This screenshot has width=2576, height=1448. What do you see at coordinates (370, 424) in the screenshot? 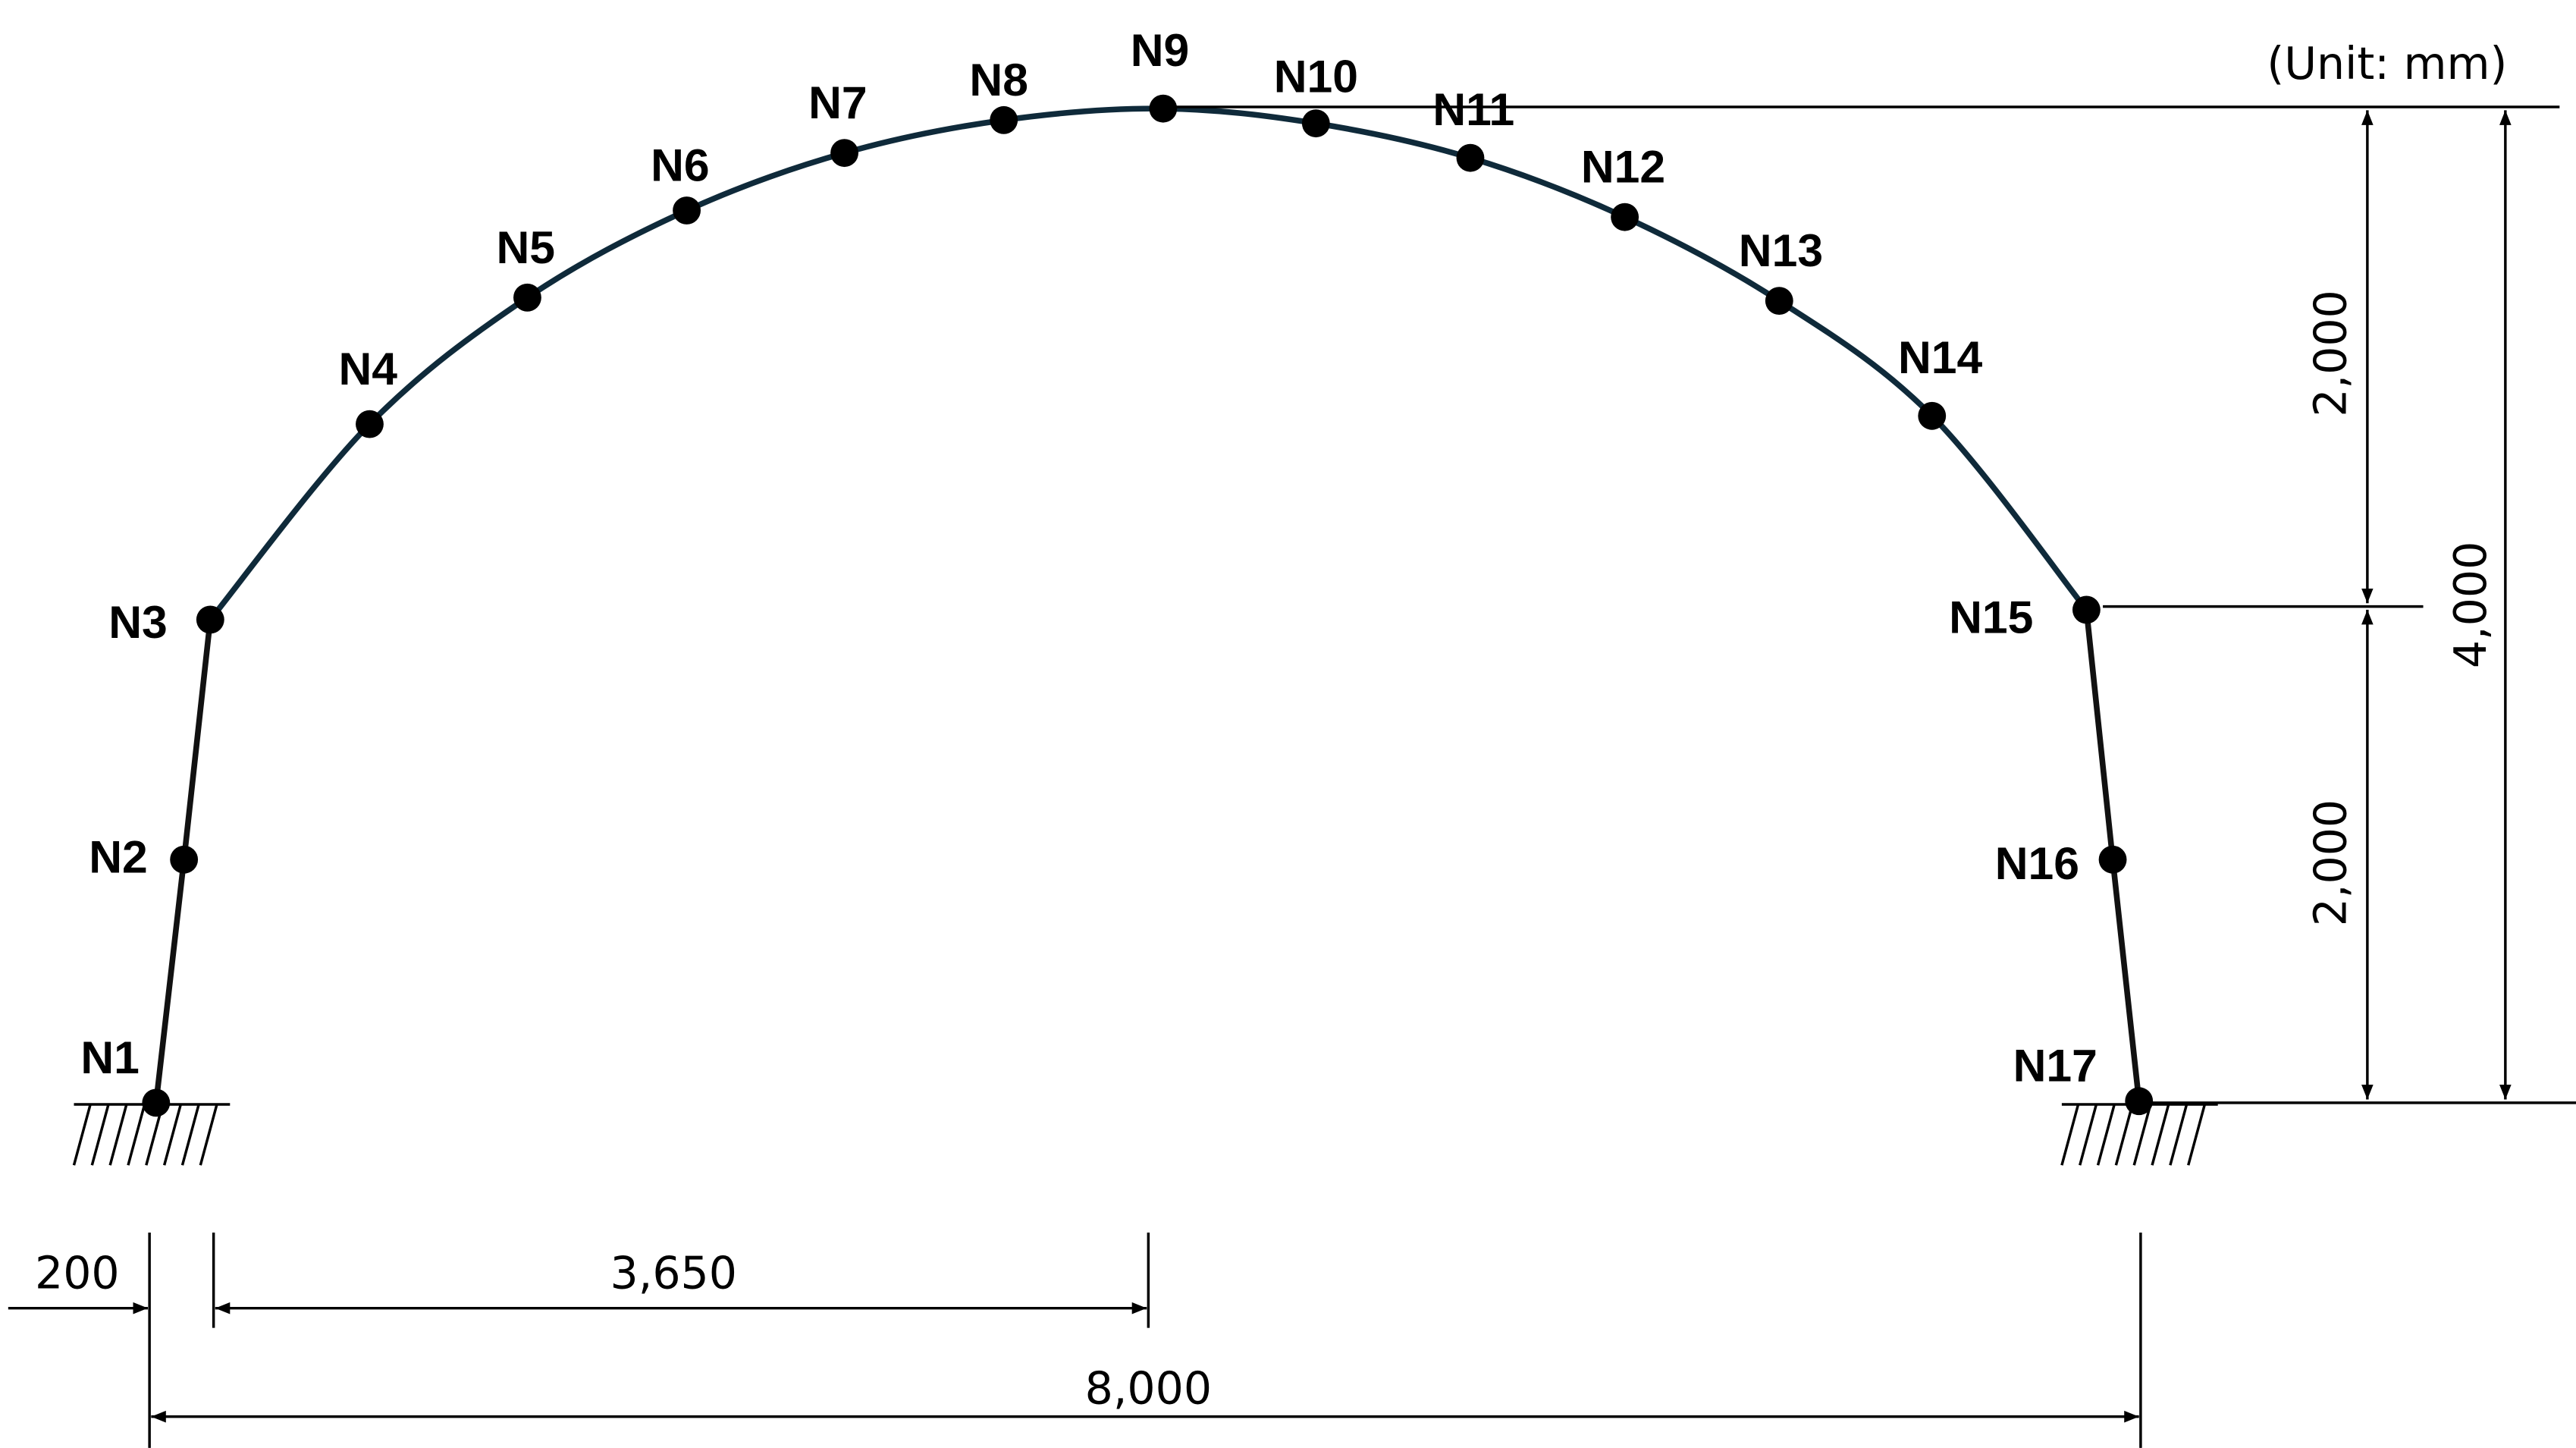
I see `node-4-point` at bounding box center [370, 424].